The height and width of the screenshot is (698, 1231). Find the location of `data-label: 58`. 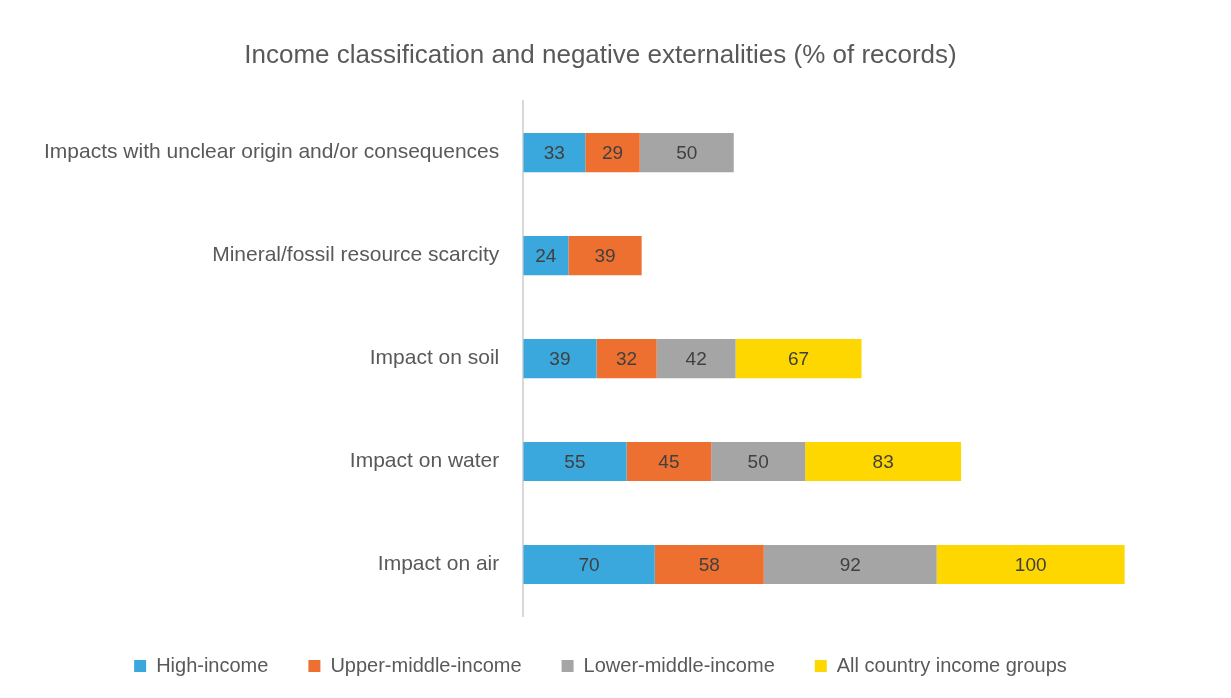

data-label: 58 is located at coordinates (709, 564).